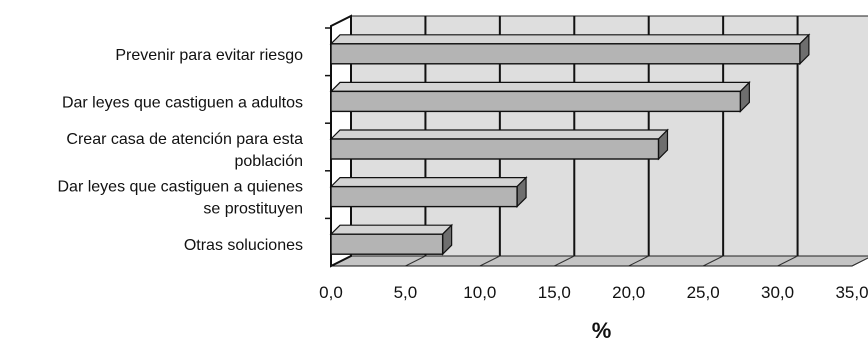  What do you see at coordinates (703, 292) in the screenshot?
I see `x-tick-label: 25,0` at bounding box center [703, 292].